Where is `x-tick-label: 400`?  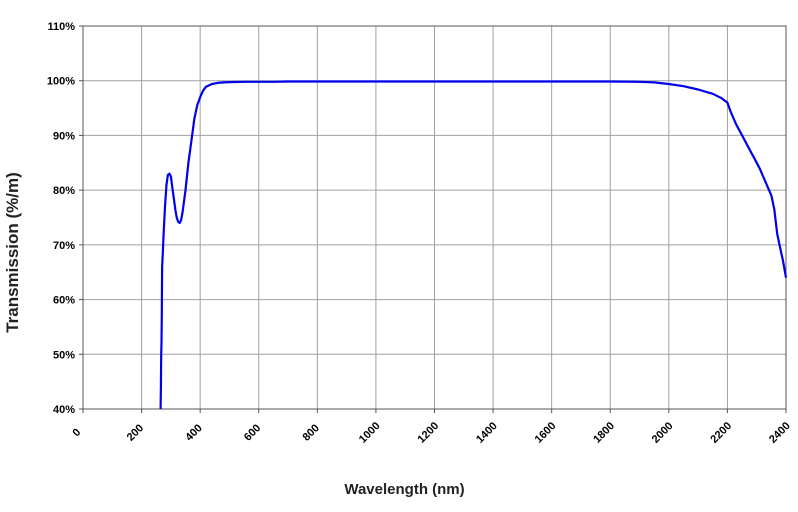
x-tick-label: 400 is located at coordinates (193, 432).